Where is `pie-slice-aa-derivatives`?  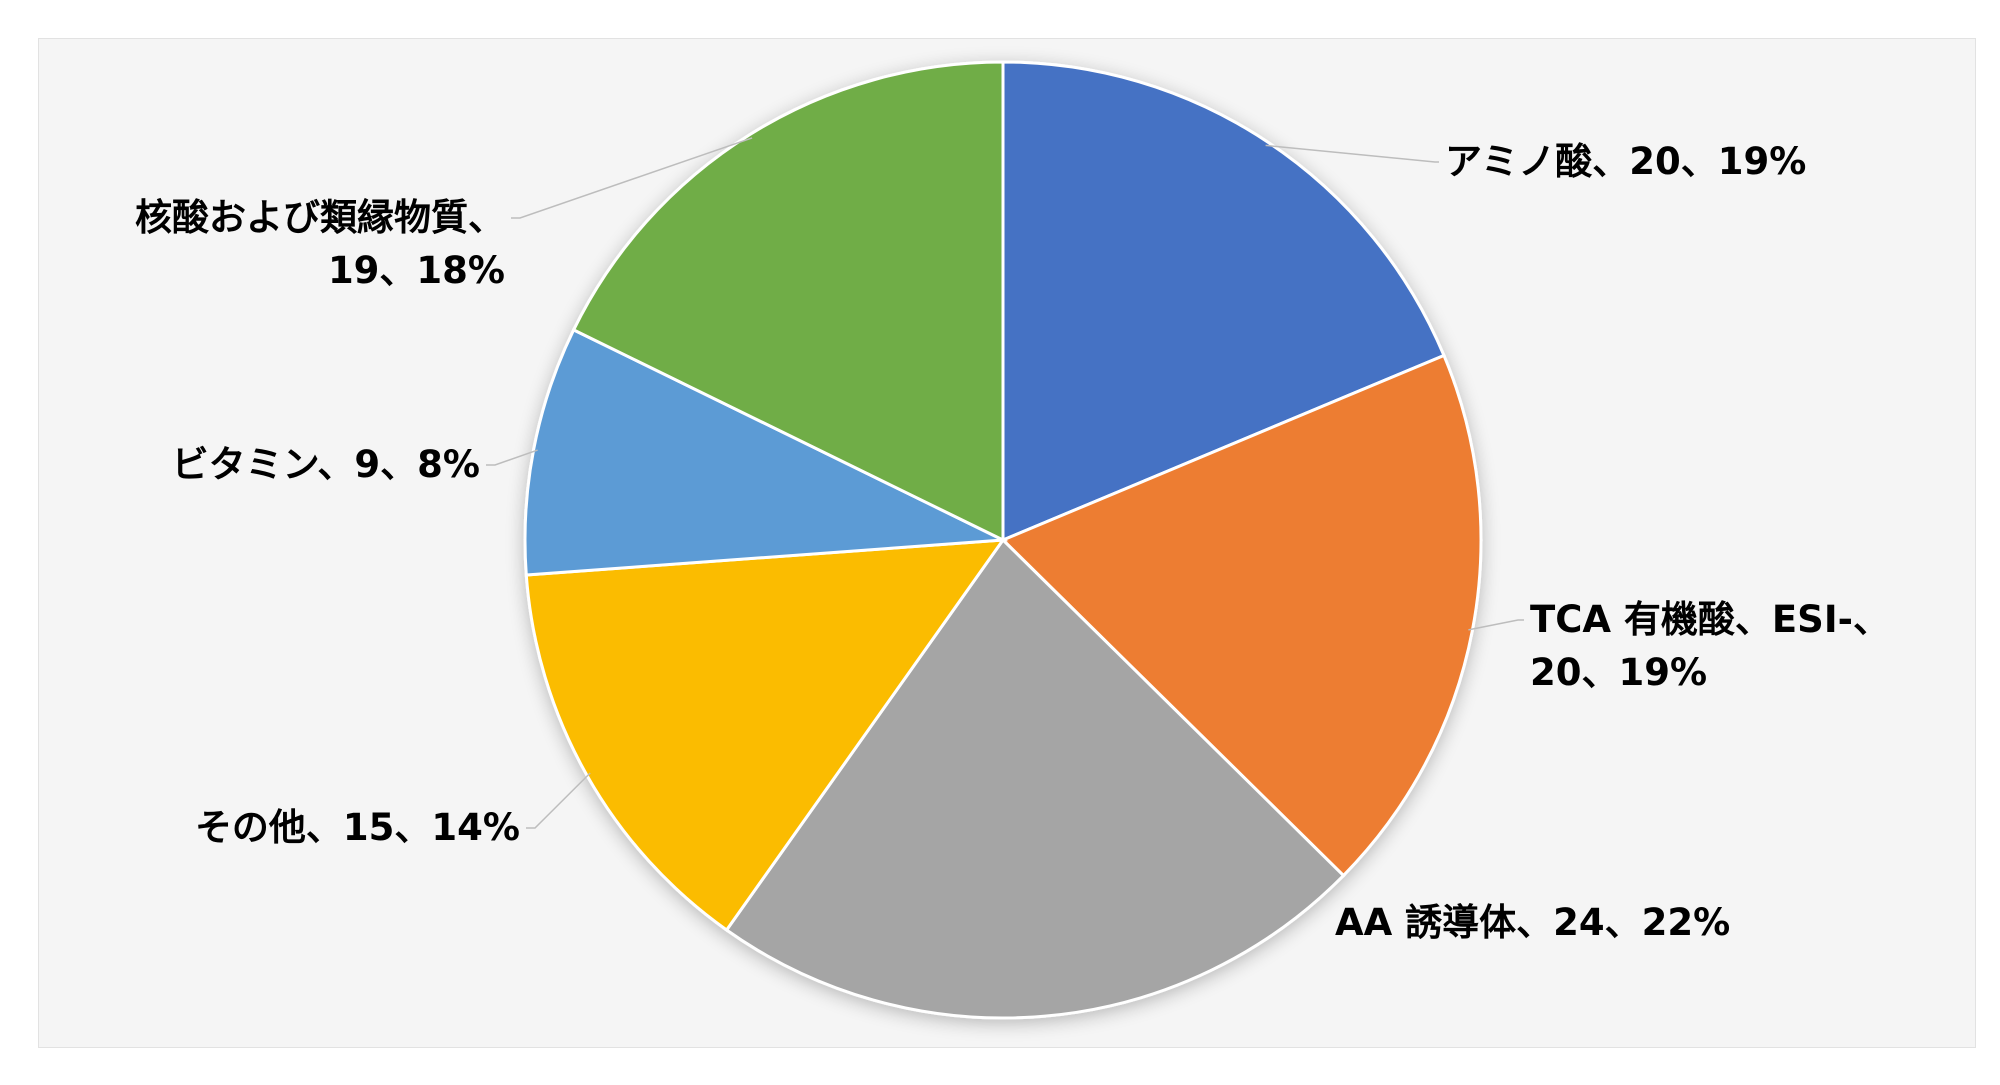 pie-slice-aa-derivatives is located at coordinates (1035, 778).